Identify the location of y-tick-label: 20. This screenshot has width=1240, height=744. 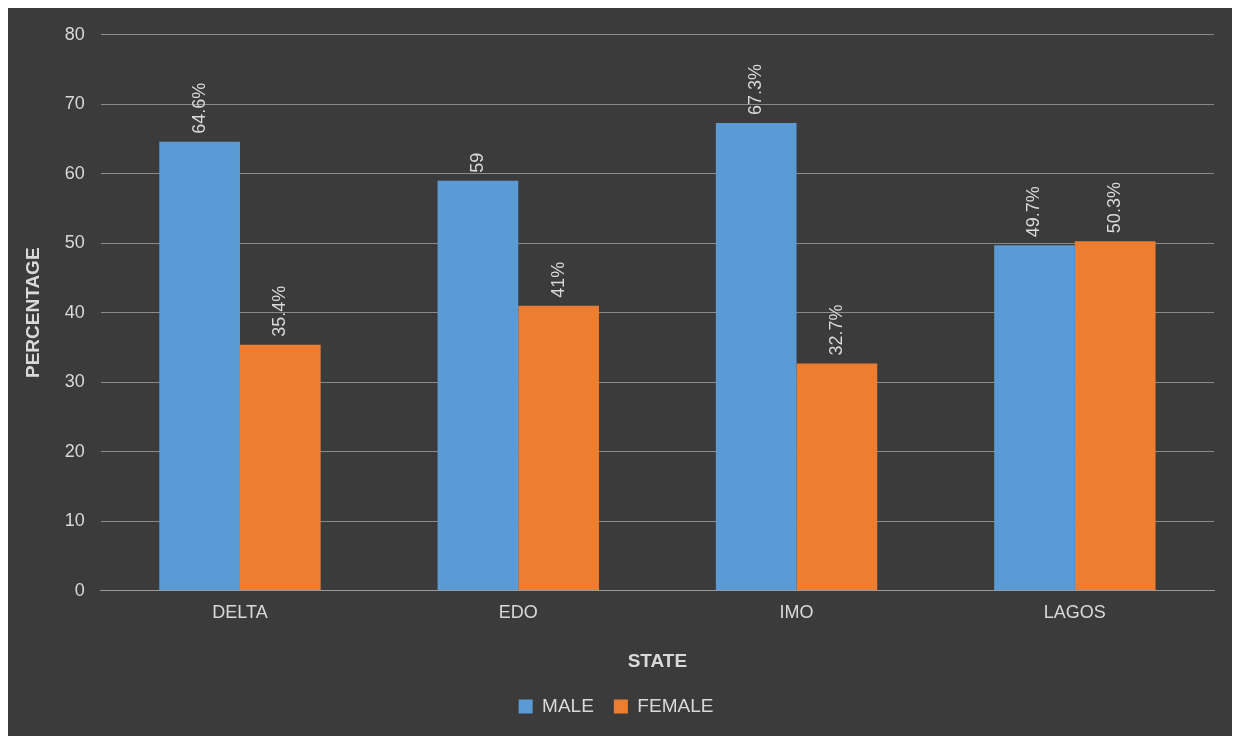
(74, 450).